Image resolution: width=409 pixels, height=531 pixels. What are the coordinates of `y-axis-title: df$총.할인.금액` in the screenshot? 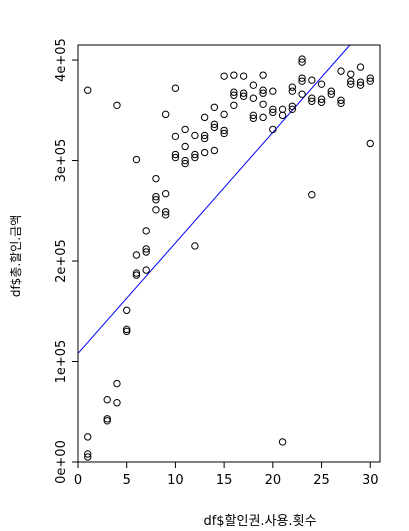 It's located at (16, 256).